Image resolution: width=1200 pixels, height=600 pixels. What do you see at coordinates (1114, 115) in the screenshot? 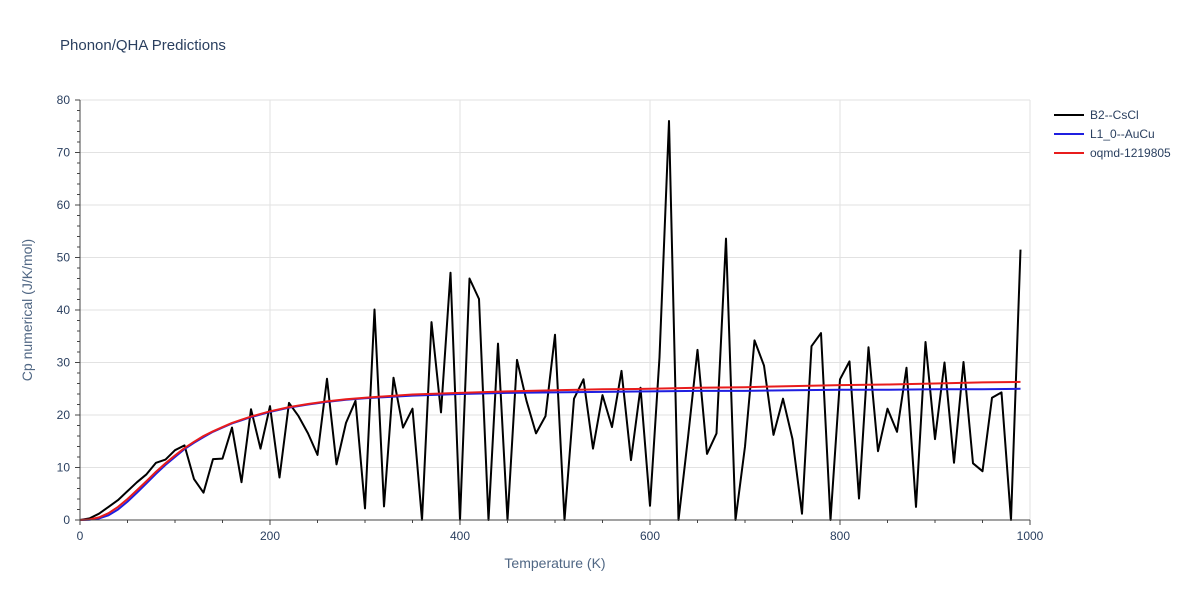
I see `legend-entry: B2--CsCl` at bounding box center [1114, 115].